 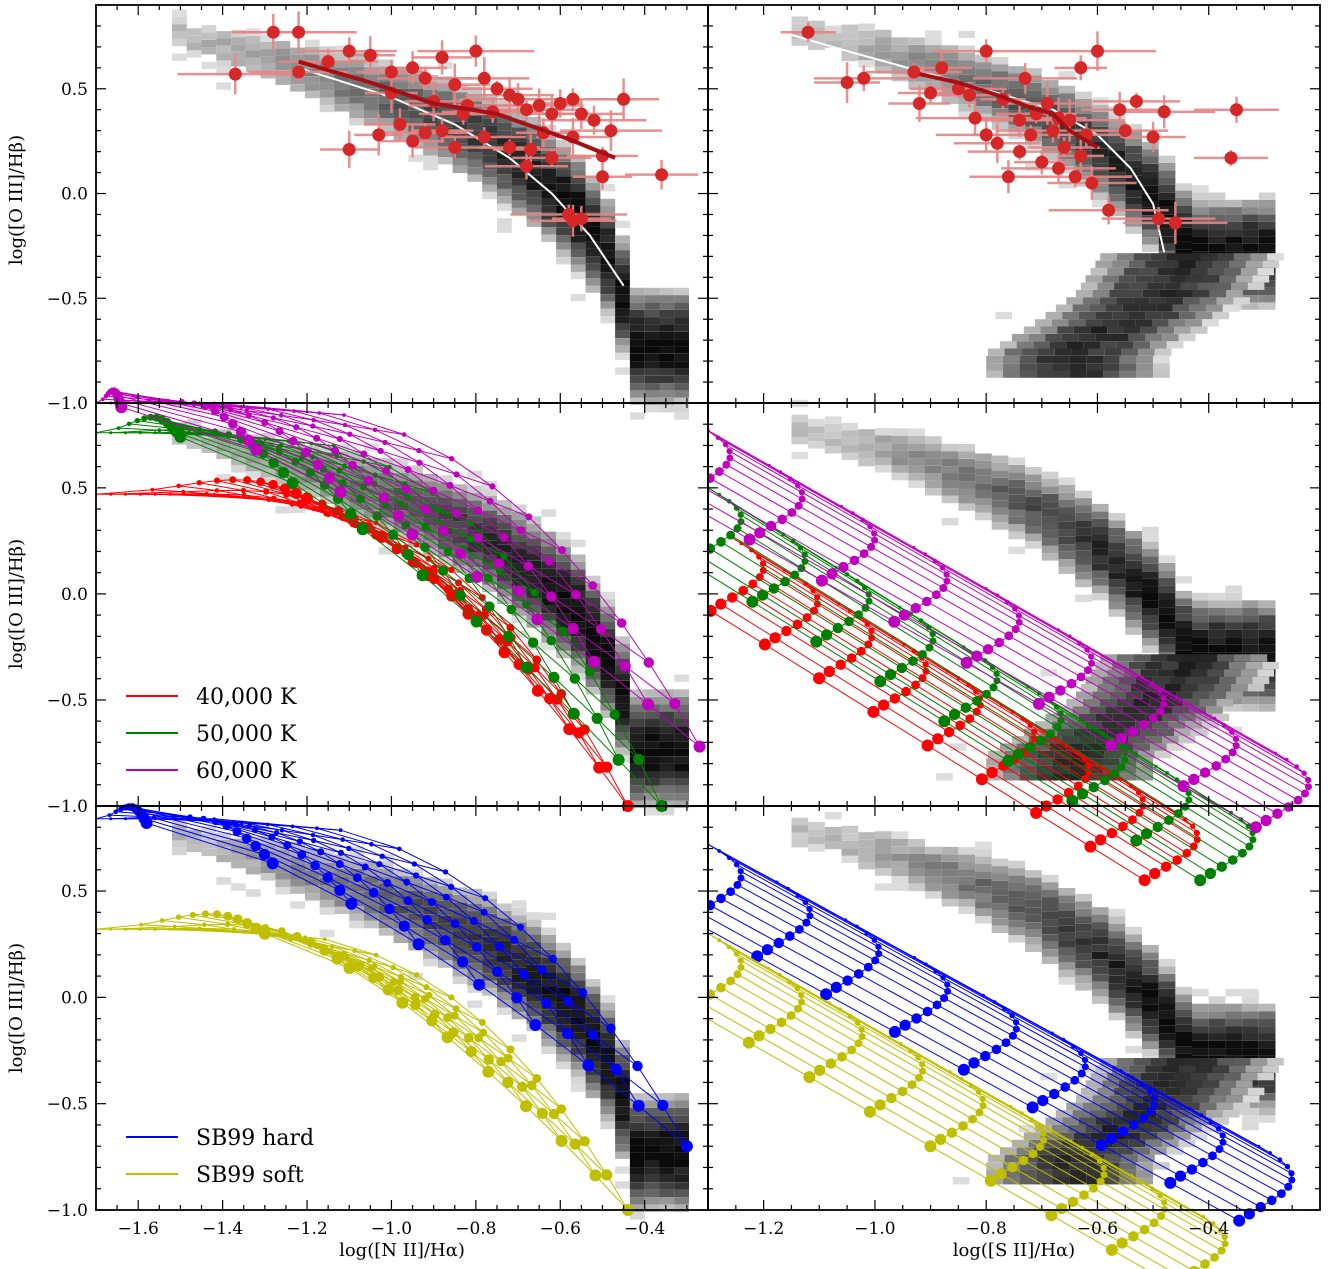 What do you see at coordinates (67, 1105) in the screenshot?
I see `y-tick-label: −0.5` at bounding box center [67, 1105].